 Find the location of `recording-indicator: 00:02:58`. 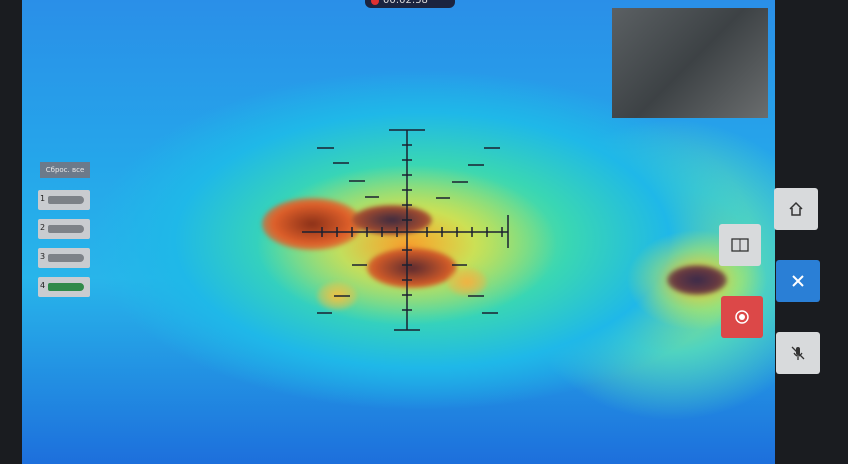

recording-indicator: 00:02:58 is located at coordinates (410, 4).